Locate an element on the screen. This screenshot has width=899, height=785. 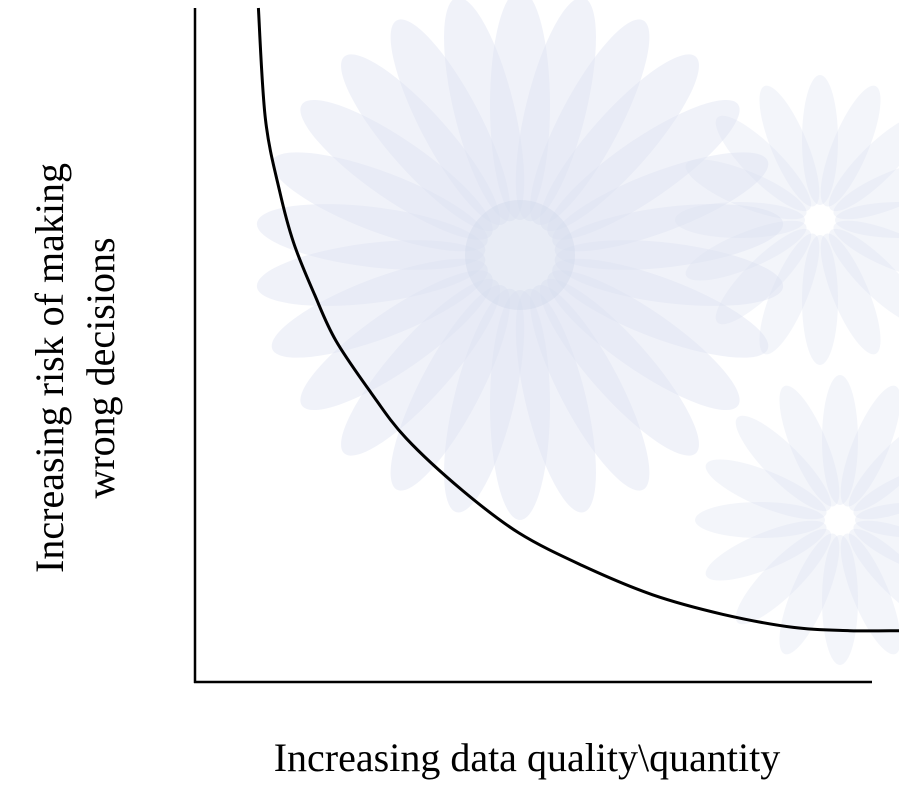
y-axis-label-line-1: Increasing risk of making is located at coordinates (49, 368).